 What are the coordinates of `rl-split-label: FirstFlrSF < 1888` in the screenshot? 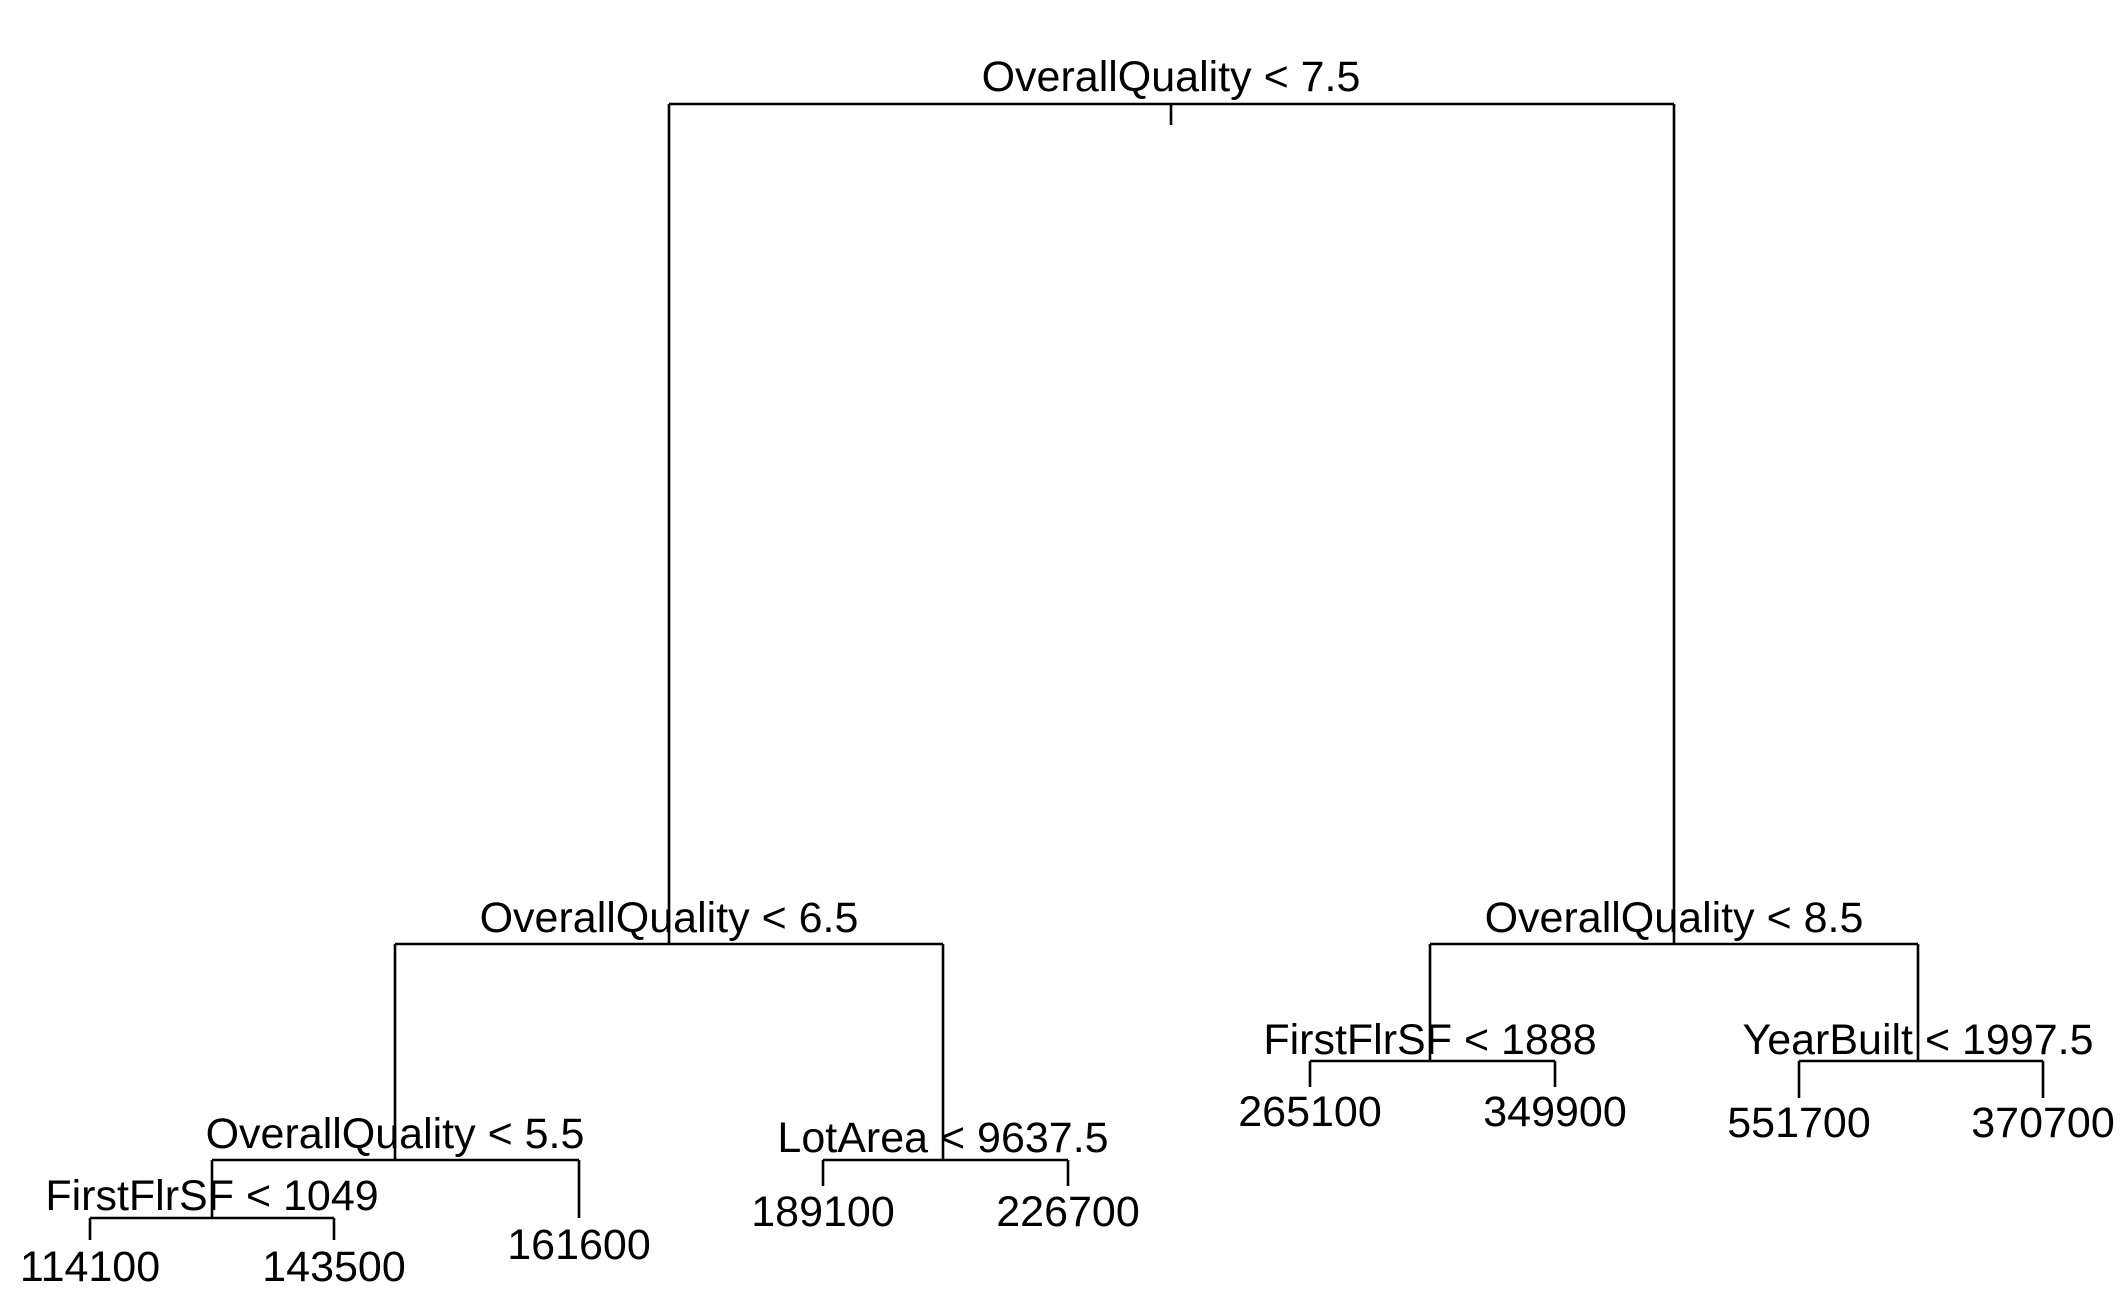 It's located at (1429, 1040).